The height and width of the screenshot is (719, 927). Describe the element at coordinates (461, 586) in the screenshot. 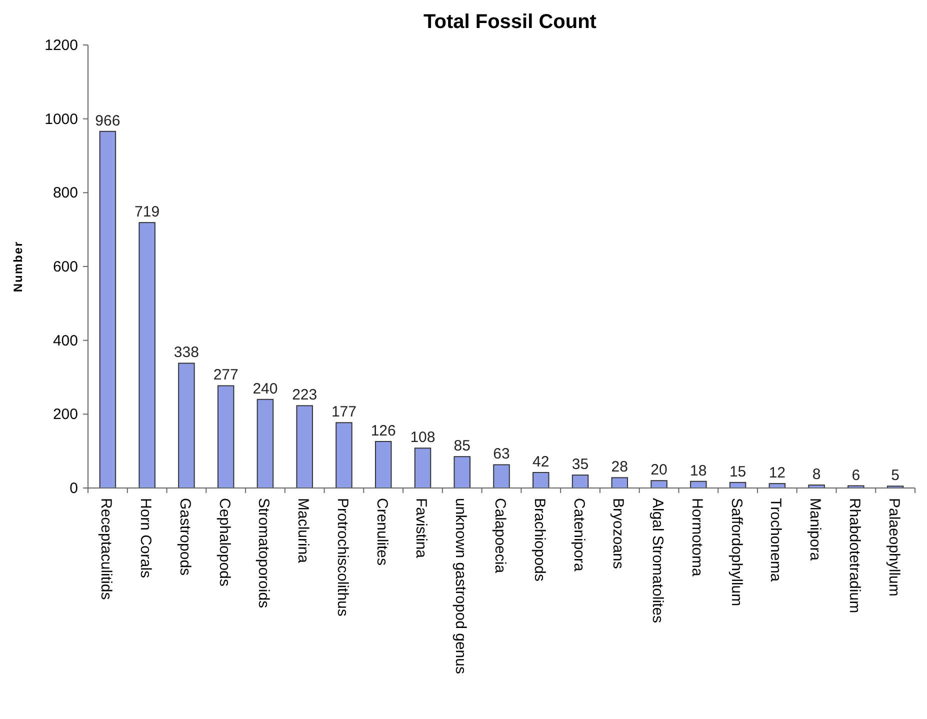

I see `x-tick-label: unknown gastropod genus` at that location.